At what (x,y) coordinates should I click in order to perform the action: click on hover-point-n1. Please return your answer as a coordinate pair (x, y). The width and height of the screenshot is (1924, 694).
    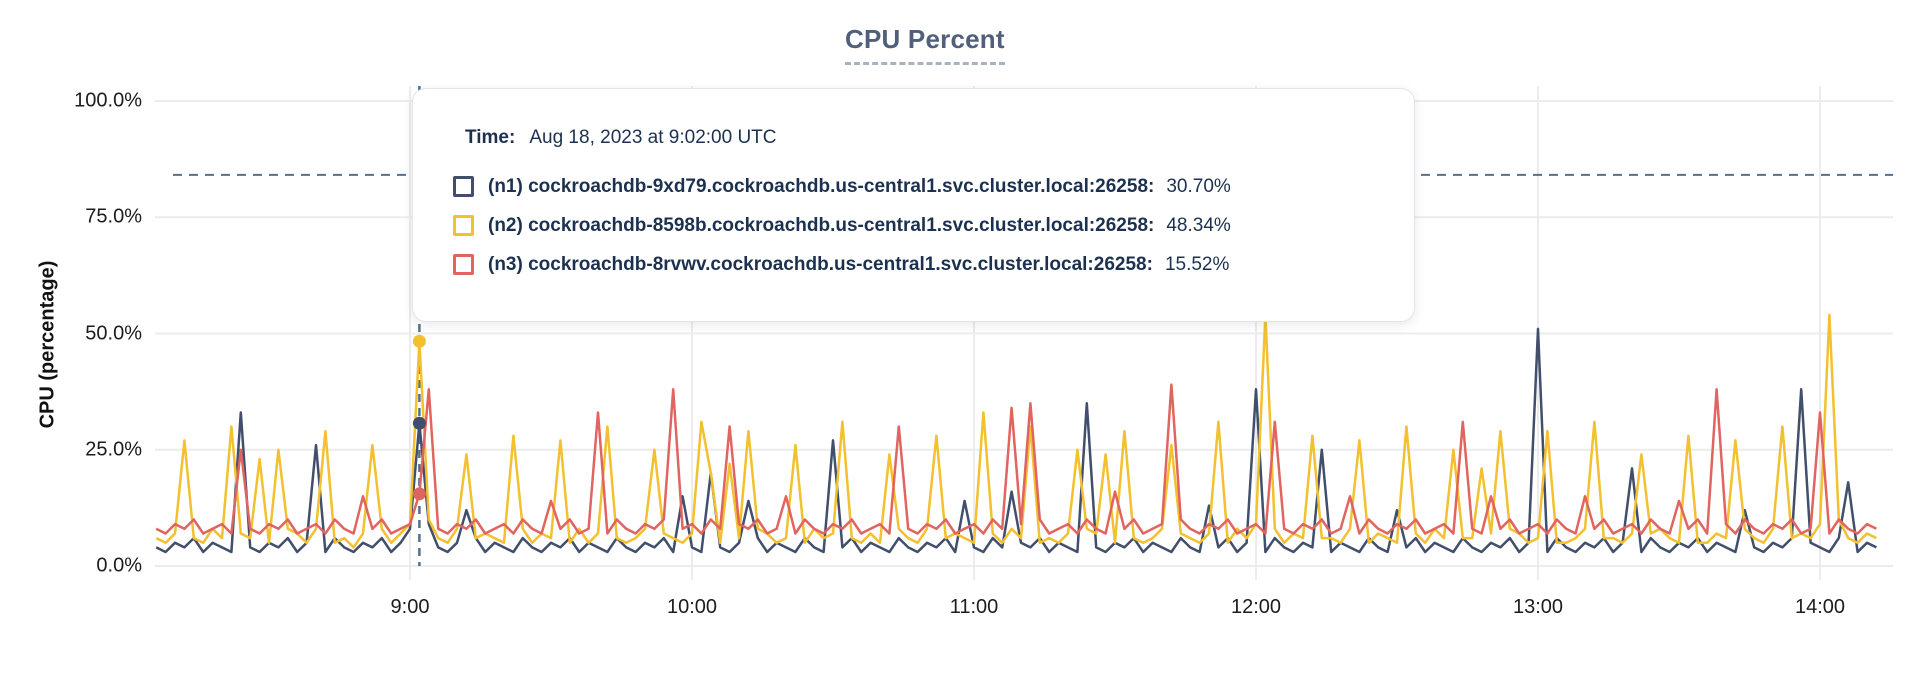
    Looking at the image, I should click on (419, 423).